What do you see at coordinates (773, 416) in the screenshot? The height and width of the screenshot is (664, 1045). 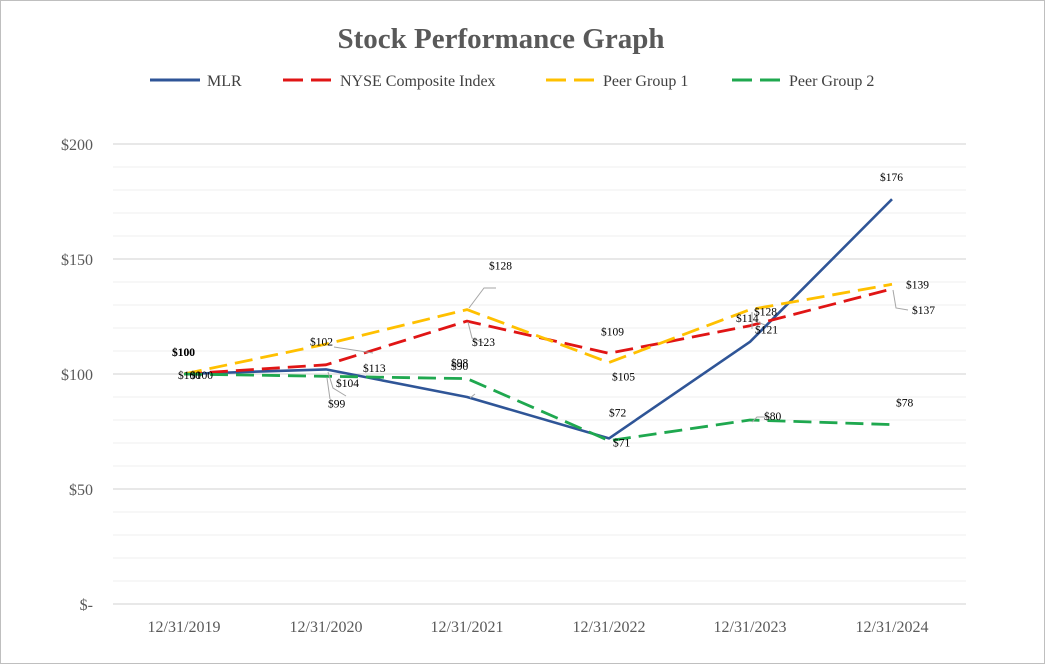 I see `data-label-peer-group-2: $80` at bounding box center [773, 416].